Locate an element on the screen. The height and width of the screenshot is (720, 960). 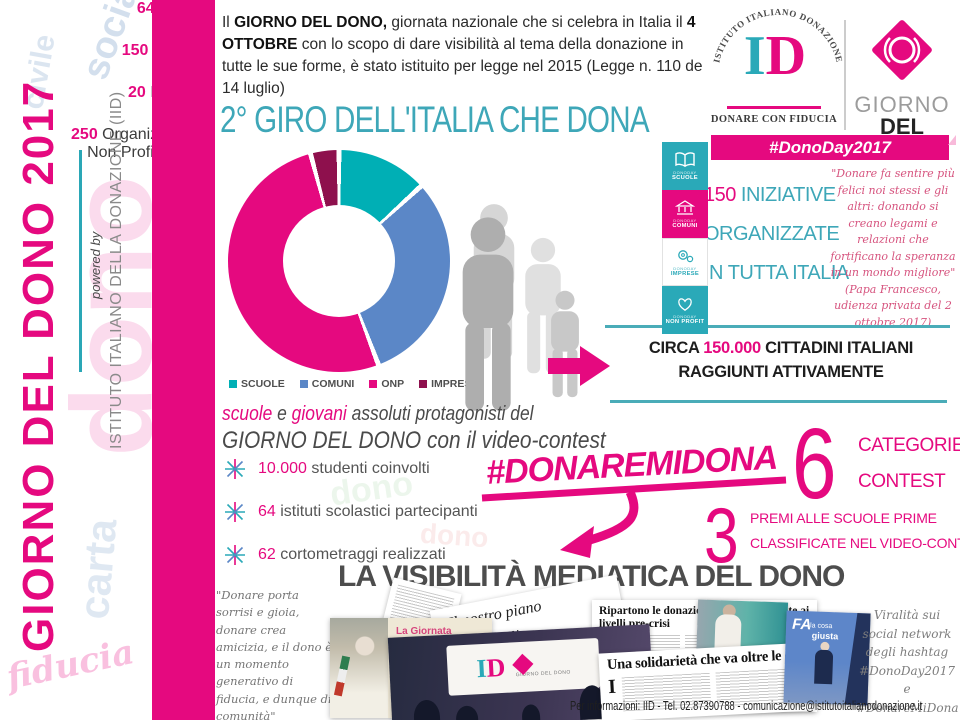
stage-id-logo: ID is located at coordinates (491, 667).